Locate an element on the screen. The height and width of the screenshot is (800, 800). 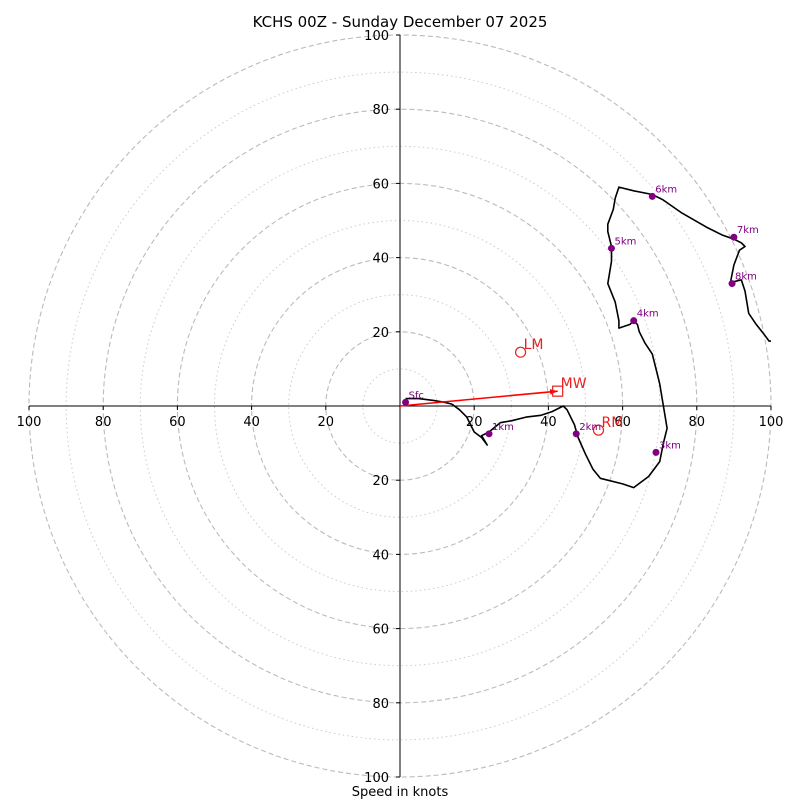
tick-label-left: 100 is located at coordinates (29, 422).